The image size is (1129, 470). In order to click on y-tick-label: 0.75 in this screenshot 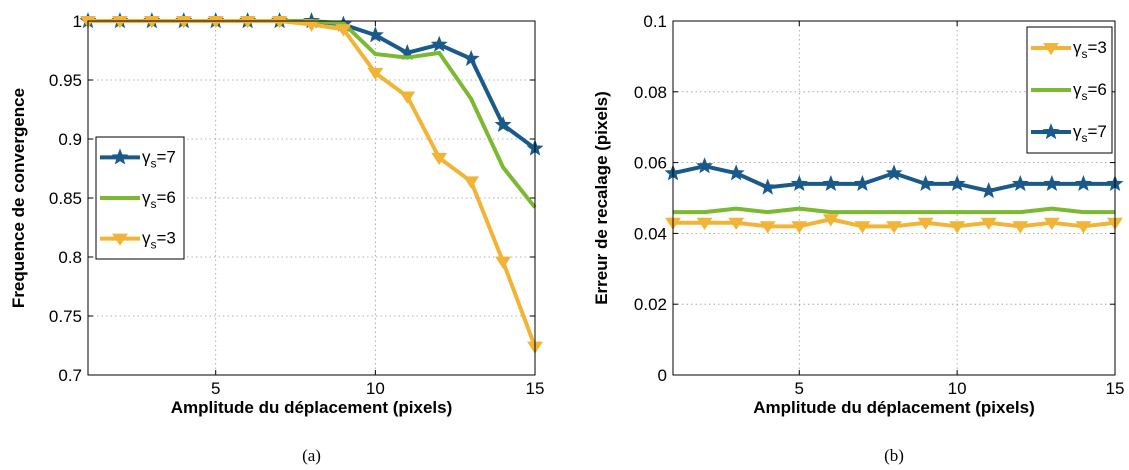, I will do `click(65, 316)`.